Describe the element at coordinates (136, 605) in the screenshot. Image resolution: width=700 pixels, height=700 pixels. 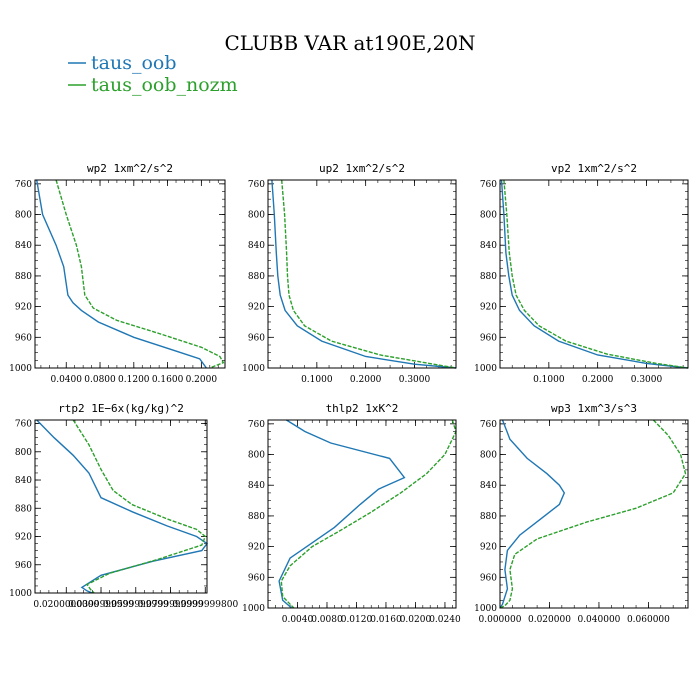
I see `x-tick-label: 0.0599999999` at that location.